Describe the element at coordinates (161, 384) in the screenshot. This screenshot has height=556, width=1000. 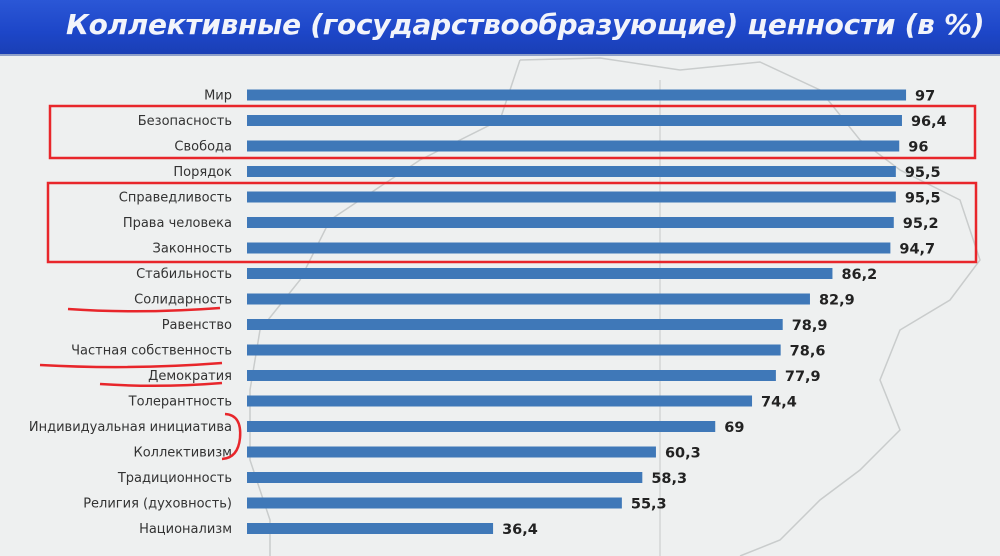
I see `annotation-underline-democracy` at that location.